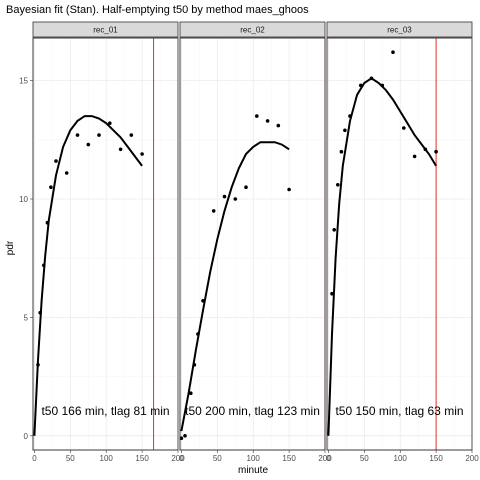  What do you see at coordinates (26, 317) in the screenshot?
I see `y-tick-label: 5` at bounding box center [26, 317].